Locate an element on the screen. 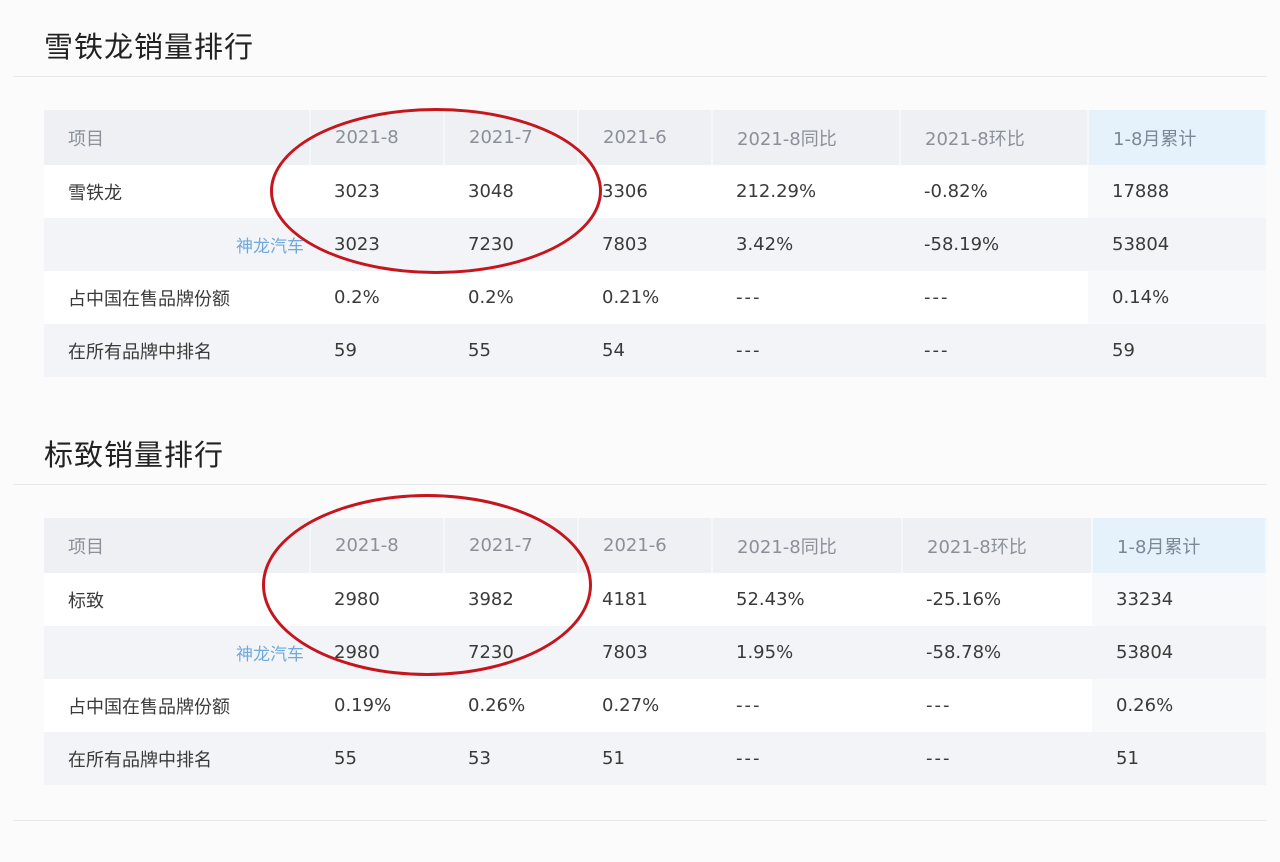 This screenshot has width=1280, height=862. table-cell: 3982 is located at coordinates (511, 599).